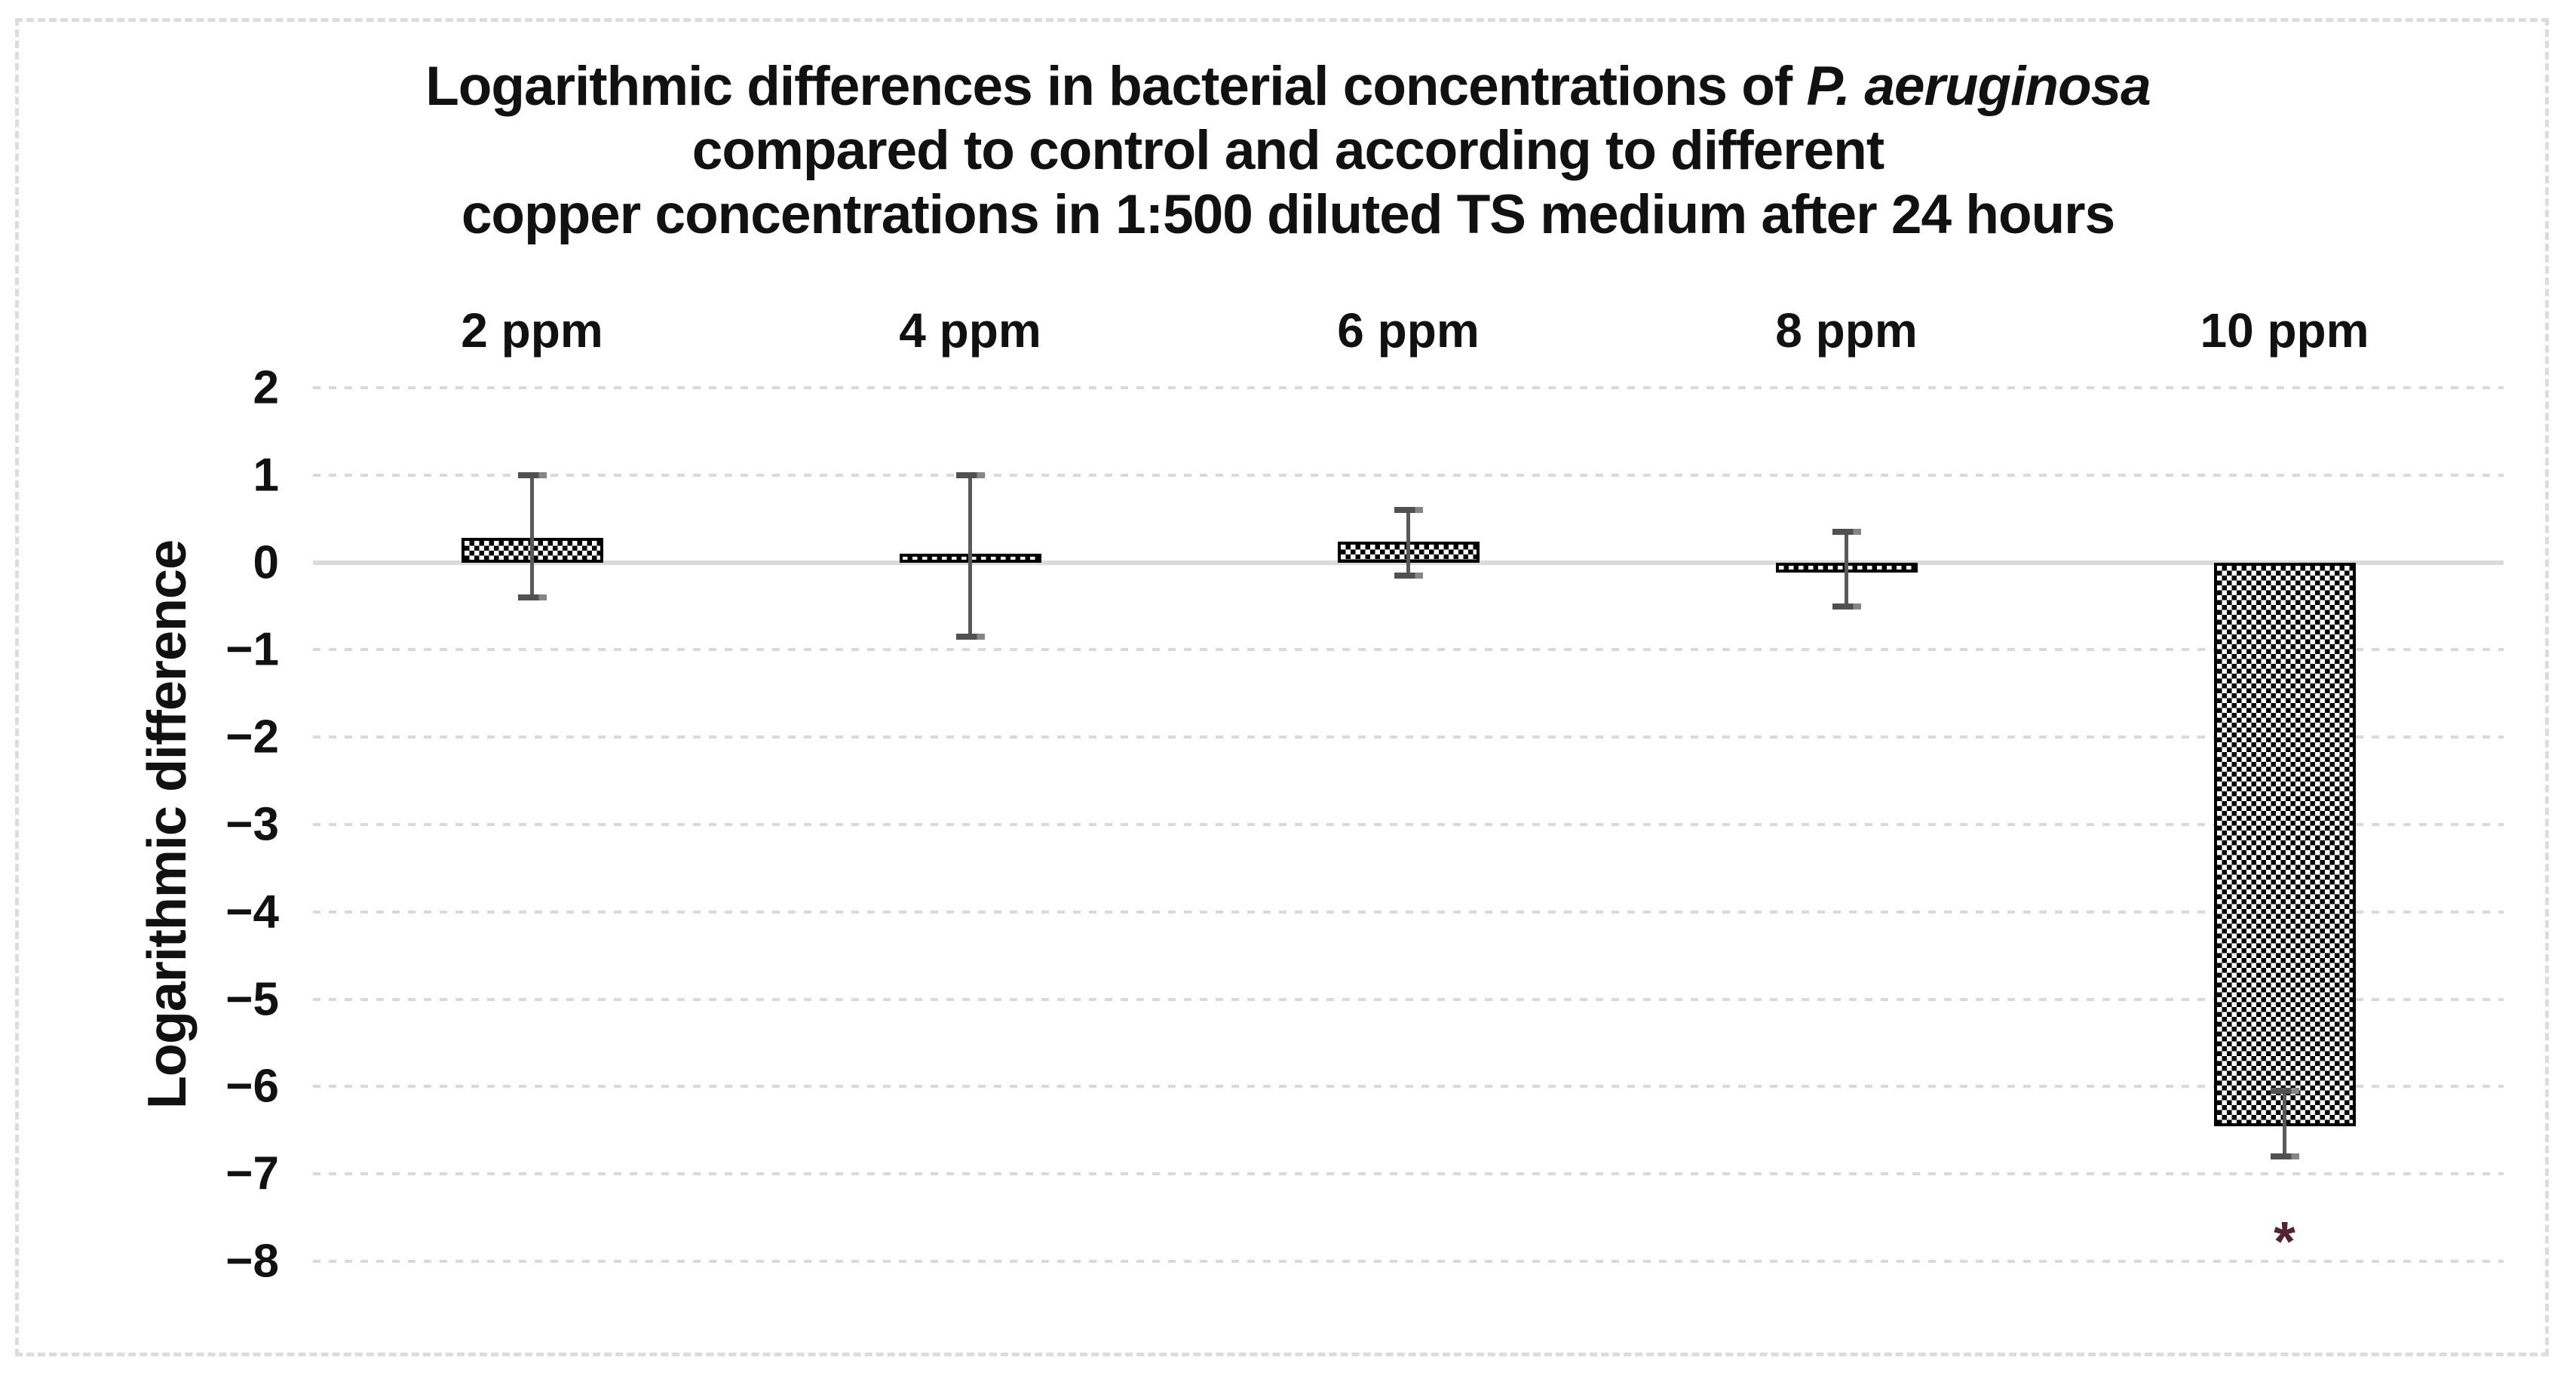  Describe the element at coordinates (970, 330) in the screenshot. I see `category-label-4-ppm: 4 ppm` at that location.